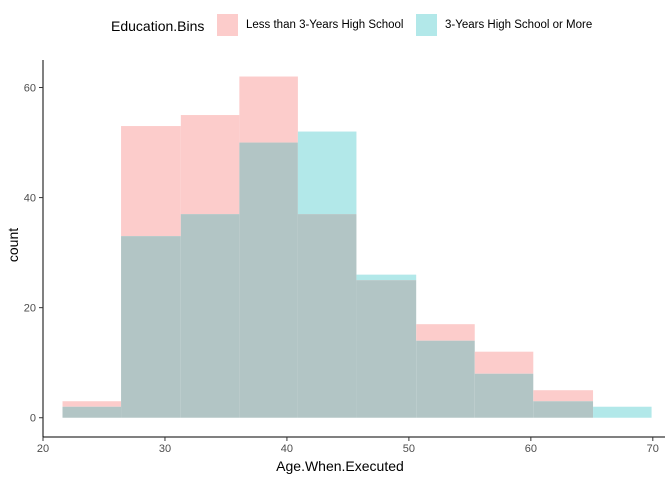 Image resolution: width=672 pixels, height=480 pixels. Describe the element at coordinates (340, 466) in the screenshot. I see `x-axis-label: Age.When.Executed` at that location.